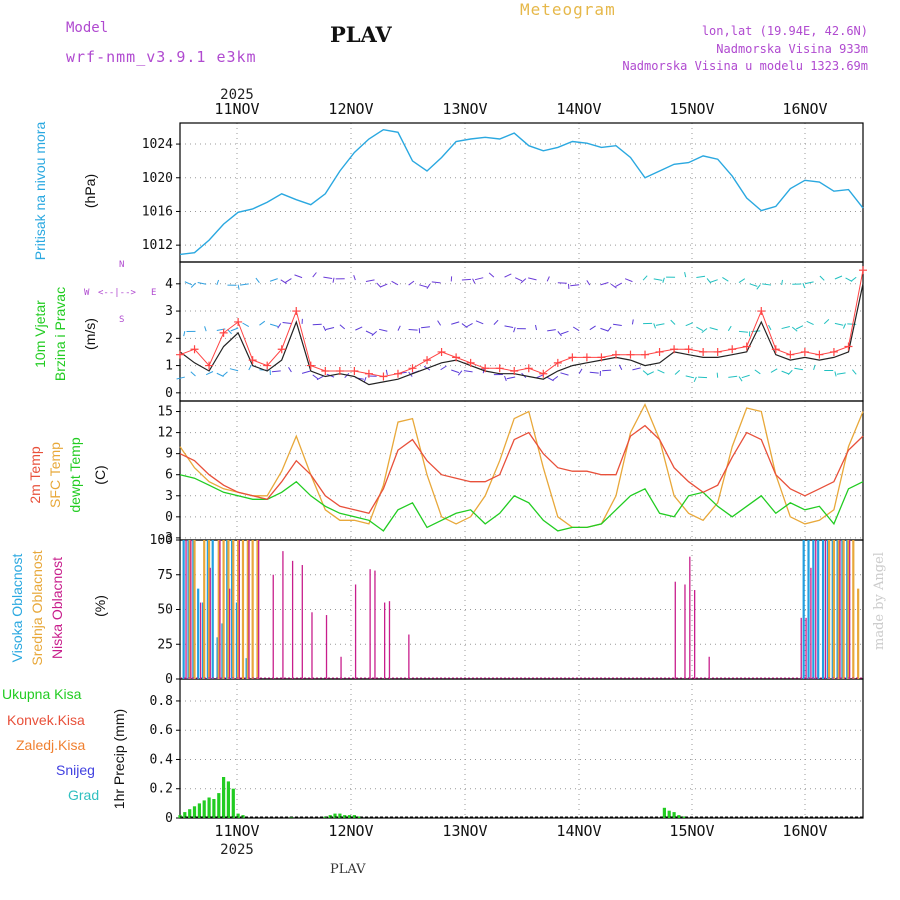 This screenshot has height=900, width=900. I want to click on compass-s: S, so click(122, 320).